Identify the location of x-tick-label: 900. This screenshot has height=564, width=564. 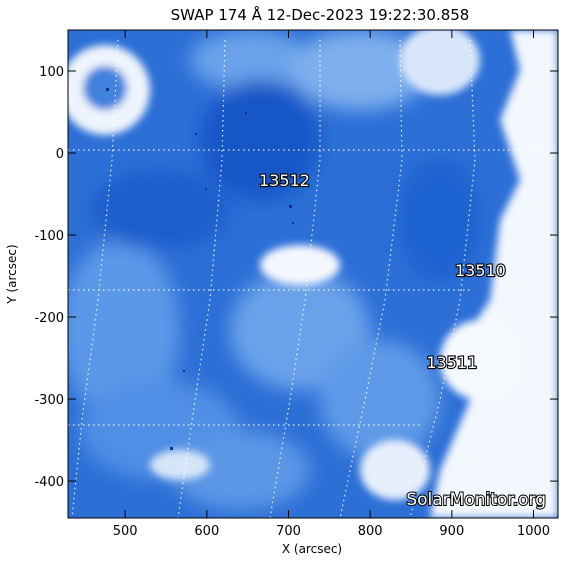
(451, 531).